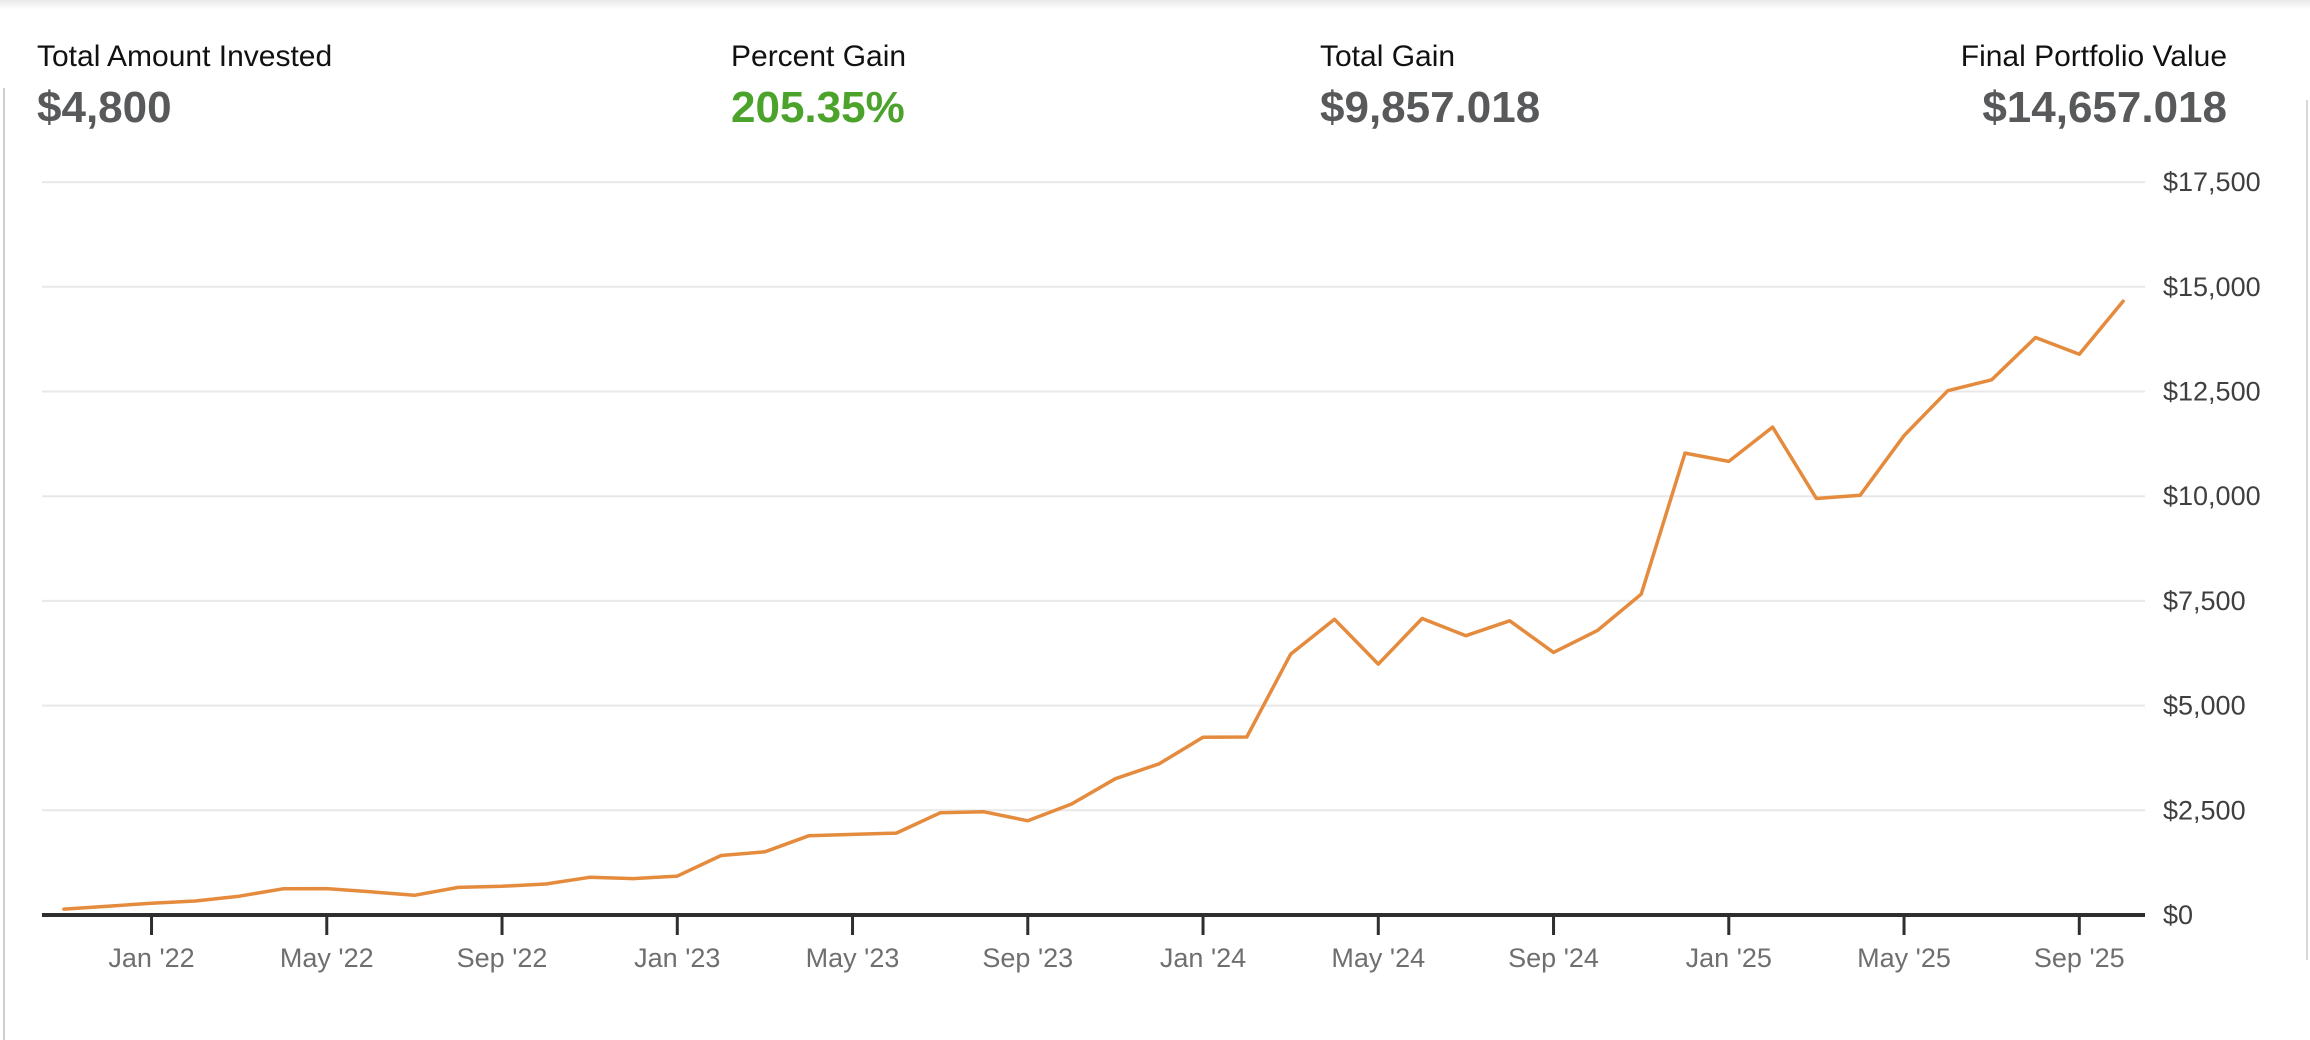 The image size is (2310, 1040). I want to click on stat-label: Total Amount Invested, so click(185, 56).